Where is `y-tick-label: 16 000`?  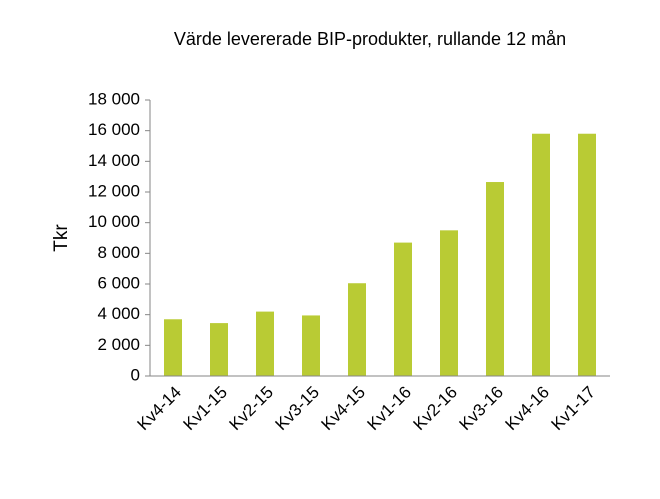 y-tick-label: 16 000 is located at coordinates (114, 129).